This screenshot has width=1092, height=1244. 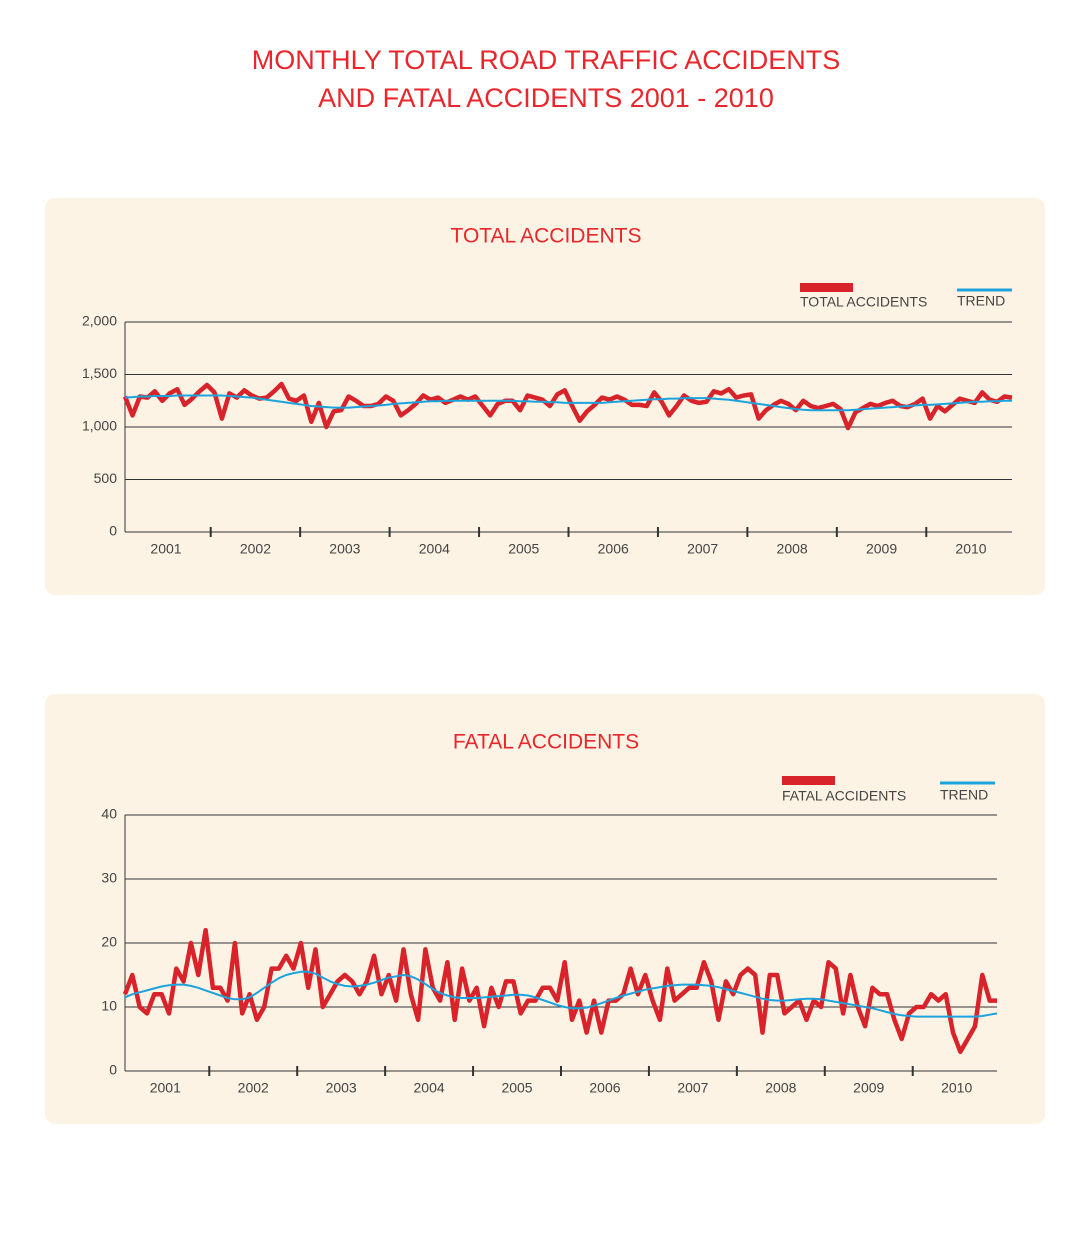 I want to click on y-tick-label: 10, so click(x=109, y=1006).